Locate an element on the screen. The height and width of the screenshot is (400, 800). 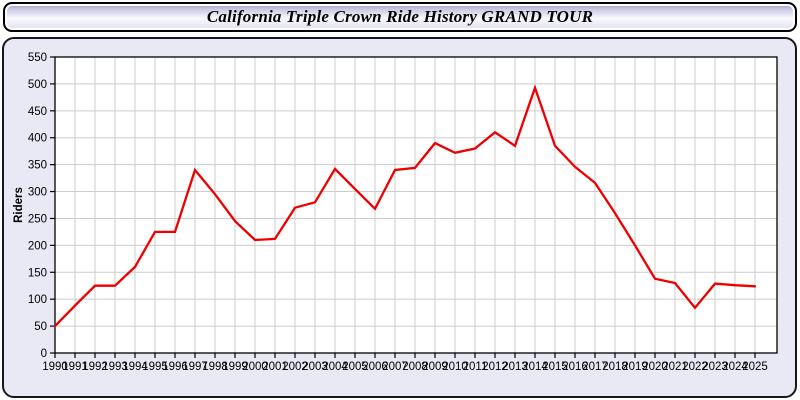
y-tick-label: 0 is located at coordinates (44, 354).